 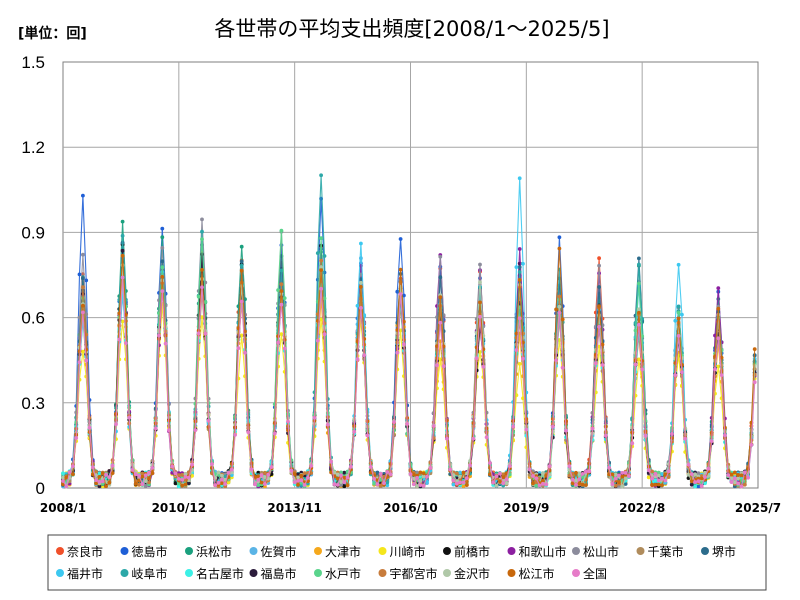 I want to click on x-tick-label: 2019/9, so click(x=526, y=508).